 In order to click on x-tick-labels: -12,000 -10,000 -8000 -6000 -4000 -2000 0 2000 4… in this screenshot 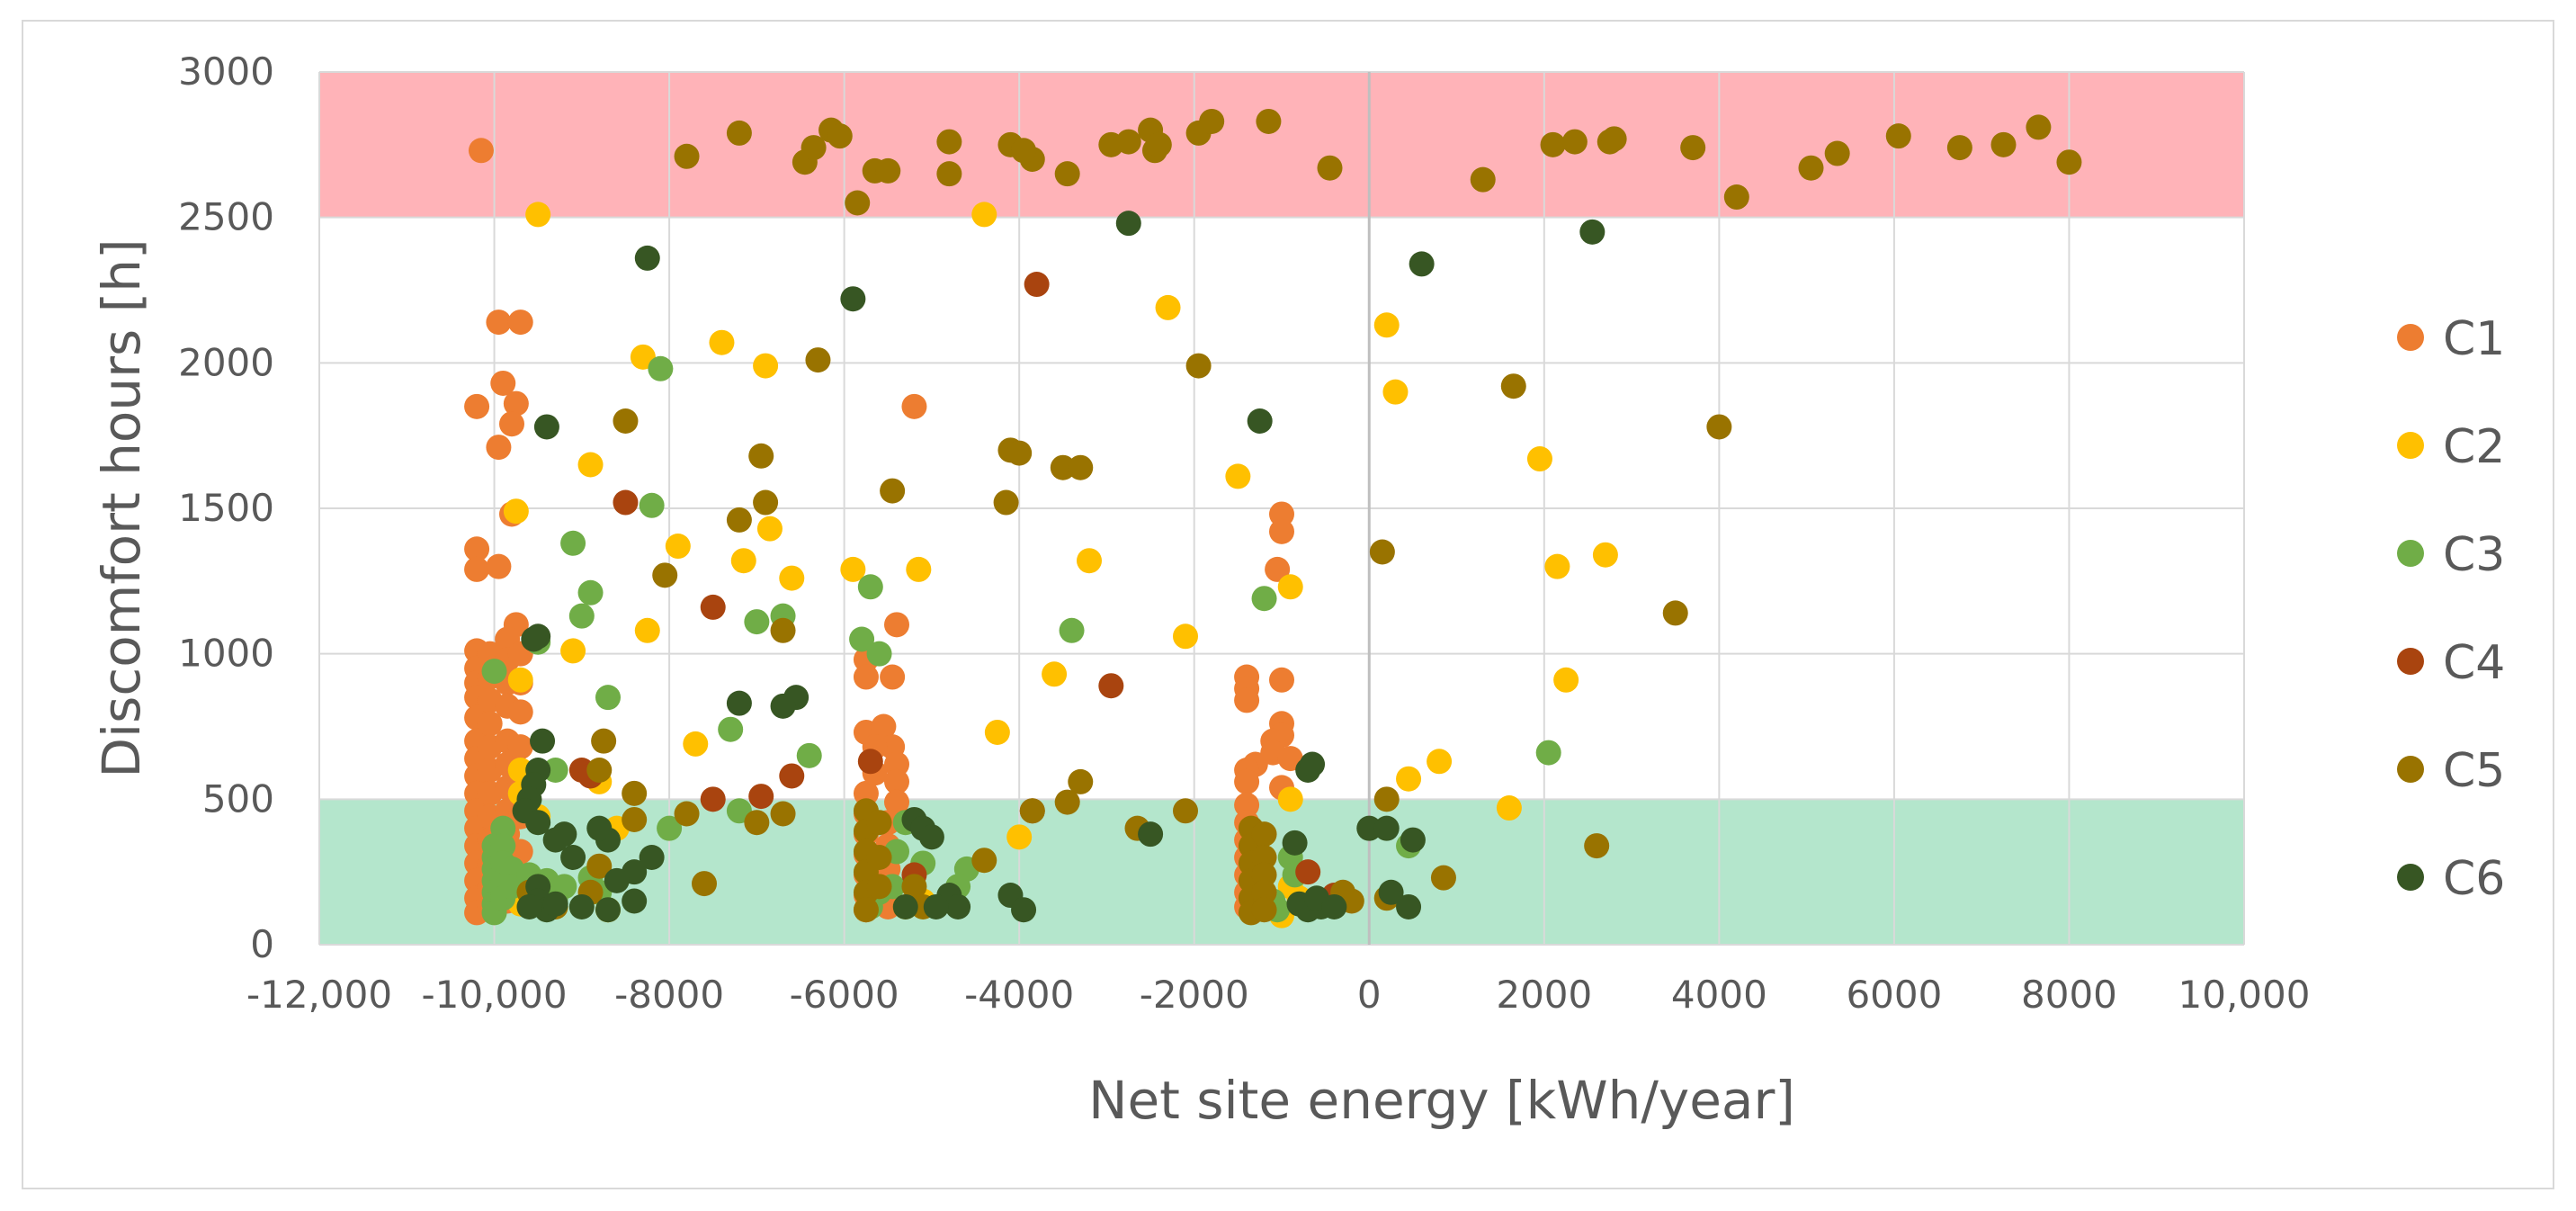, I will do `click(1278, 995)`.